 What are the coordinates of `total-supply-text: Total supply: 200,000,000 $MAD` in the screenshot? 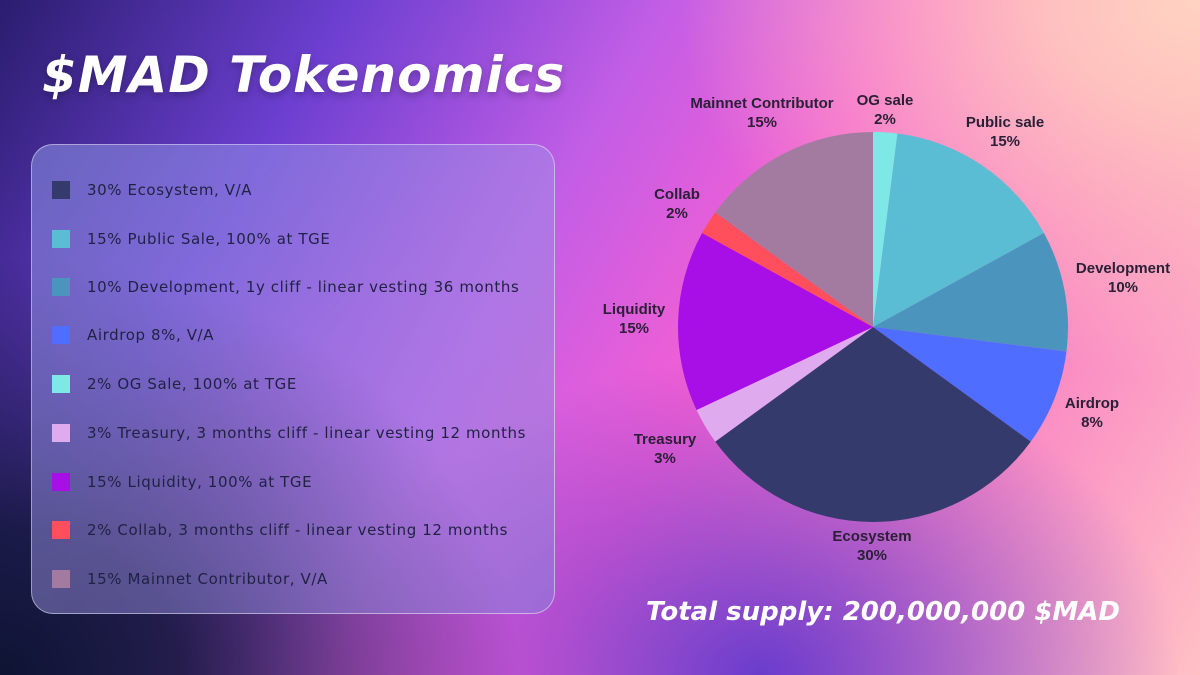 It's located at (883, 612).